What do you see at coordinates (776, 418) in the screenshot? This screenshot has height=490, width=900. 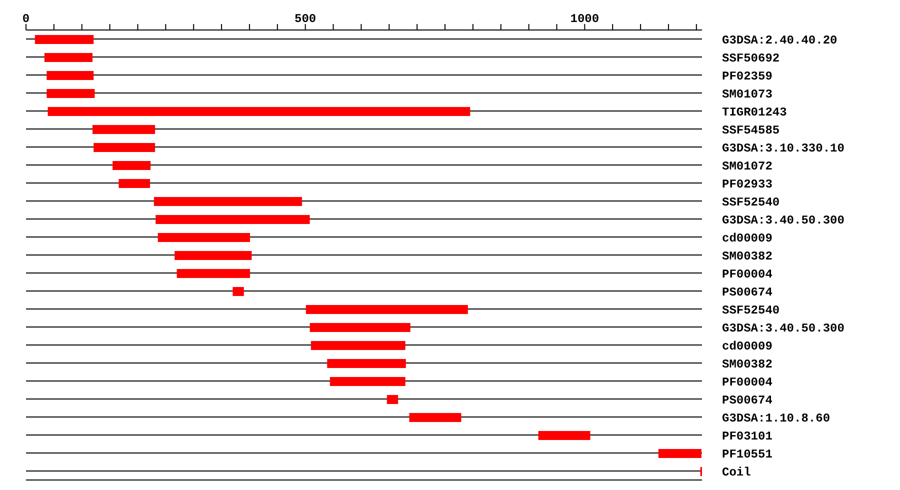 I see `y-tick-label: G3DSA:1.10.8.60` at bounding box center [776, 418].